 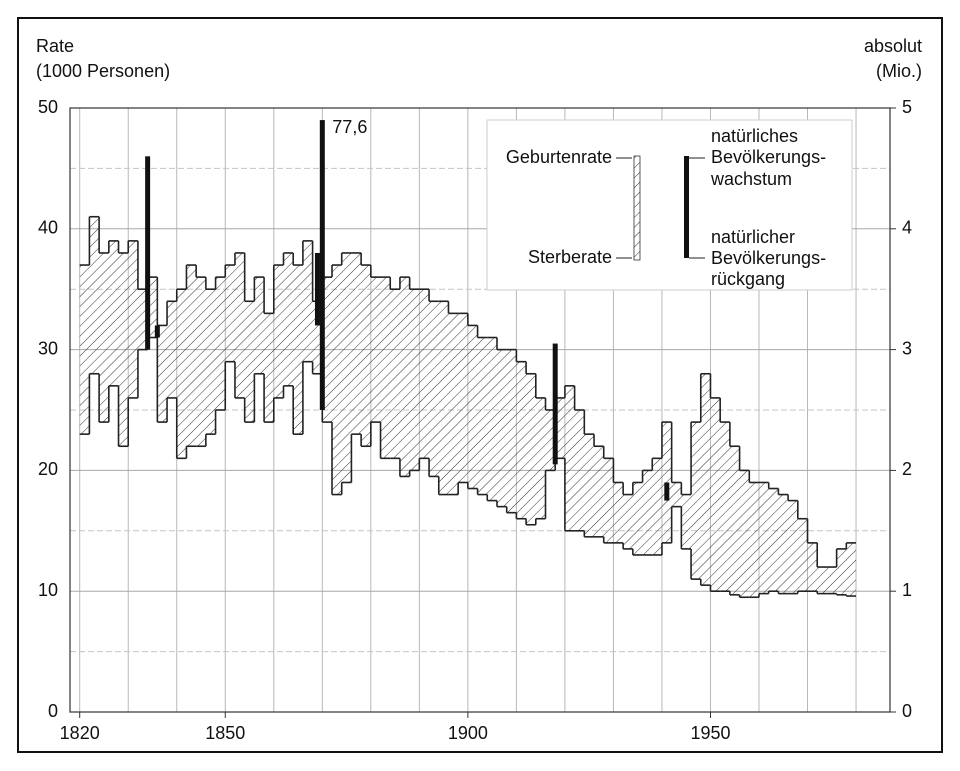 I want to click on y-tick-label: 20, so click(x=48, y=469).